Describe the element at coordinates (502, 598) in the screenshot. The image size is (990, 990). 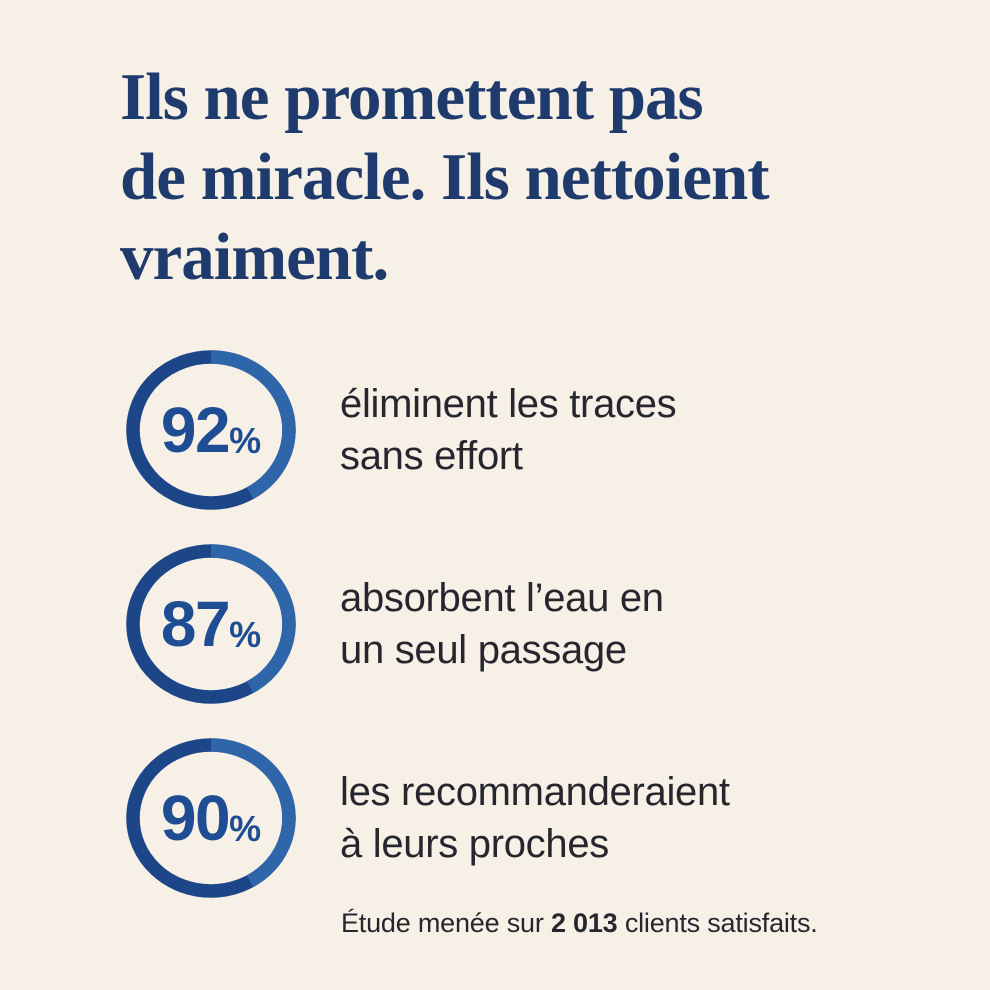
I see `stat-label-line-1: absorbent l’eau en` at that location.